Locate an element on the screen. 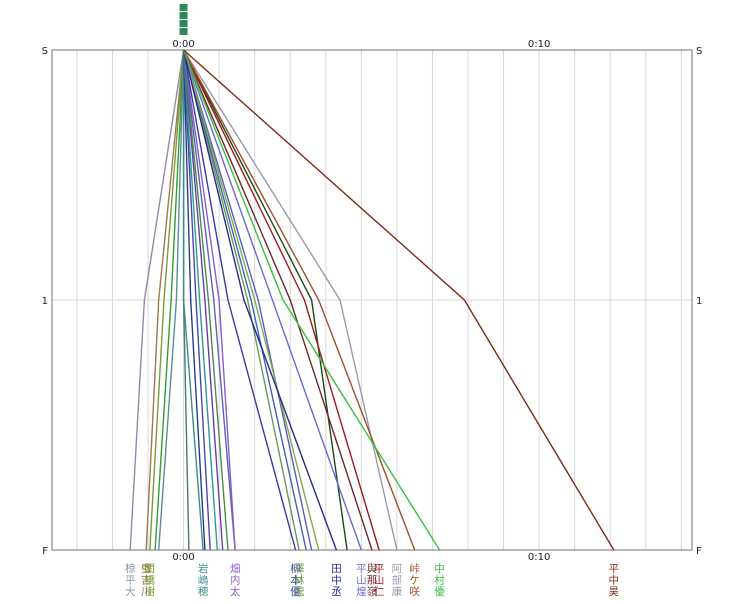 Image resolution: width=745 pixels, height=604 pixels. runner-name-char: 龍 is located at coordinates (299, 591).